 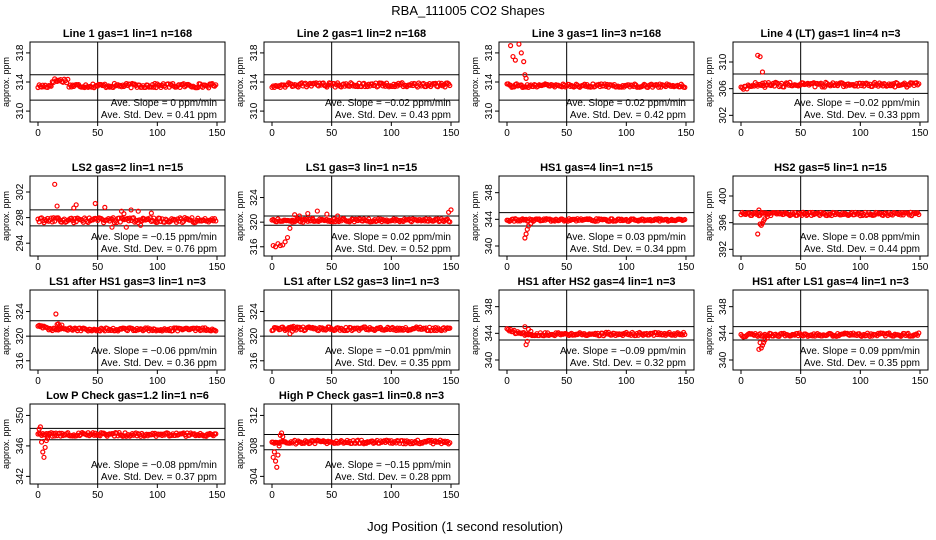 What do you see at coordinates (723, 306) in the screenshot?
I see `y-tick-label: 348` at bounding box center [723, 306].